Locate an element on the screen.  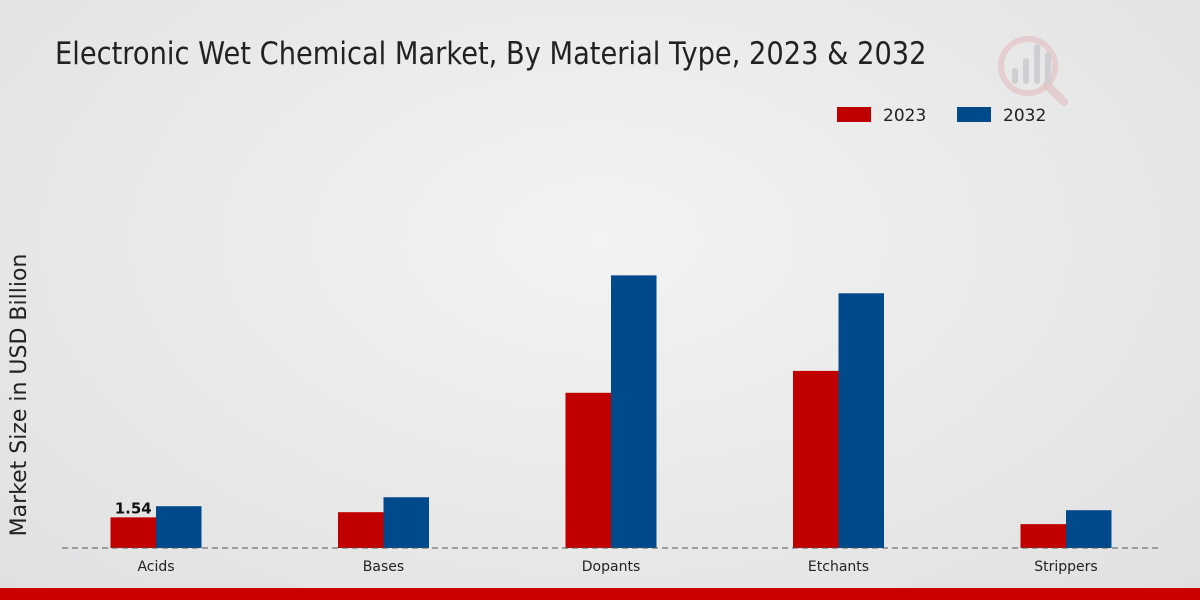
bar-bases-2023 is located at coordinates (361, 530).